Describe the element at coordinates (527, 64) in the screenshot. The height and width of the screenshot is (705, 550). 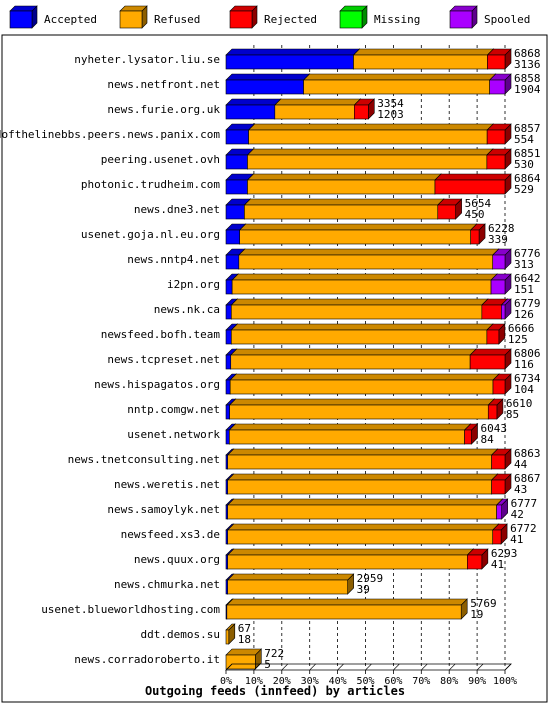
I see `accepted-count: 3136` at that location.